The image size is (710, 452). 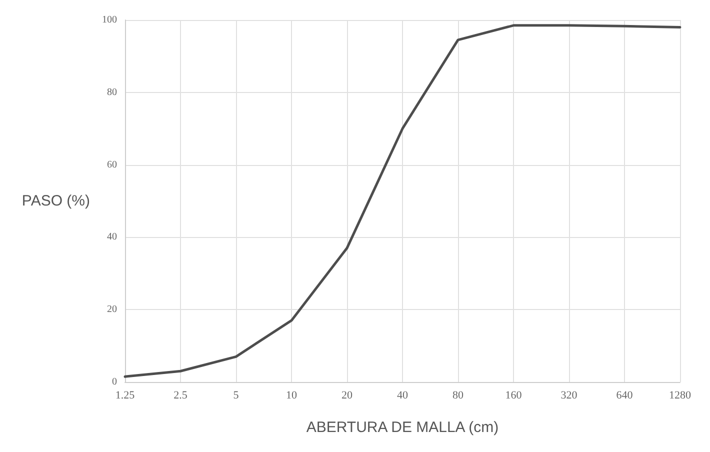 I want to click on y-tick-label: 40, so click(x=112, y=237).